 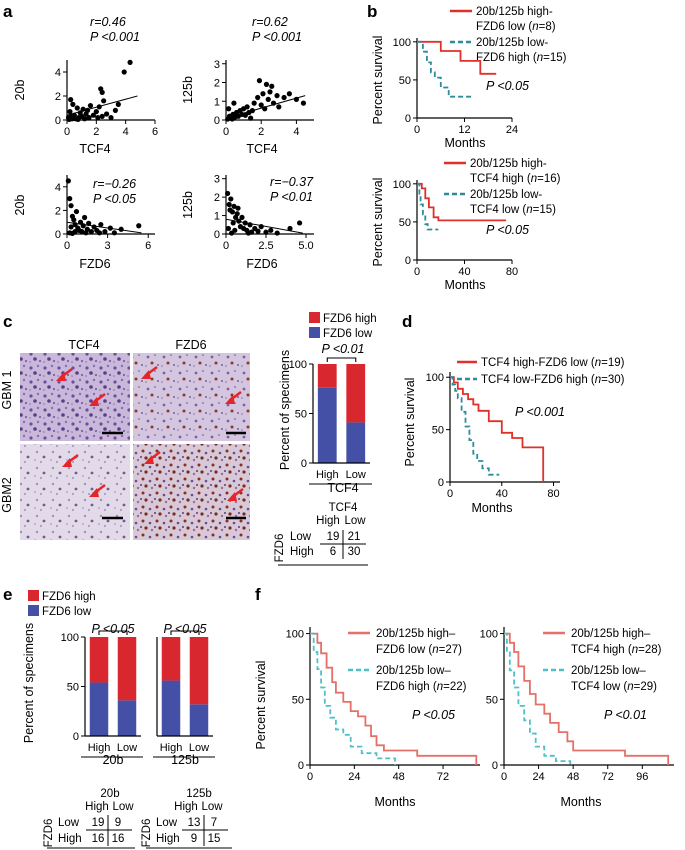 I want to click on legend-text: TCF4 low (n=29), so click(x=614, y=687).